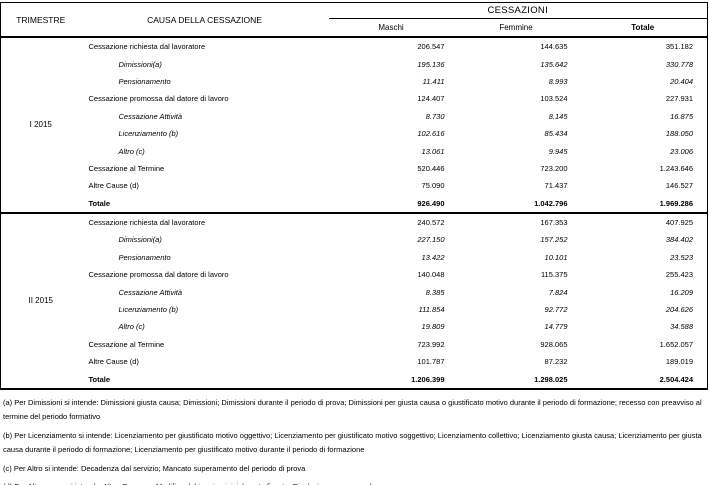 This screenshot has width=709, height=485. I want to click on cell-femmine: 7.824, so click(558, 292).